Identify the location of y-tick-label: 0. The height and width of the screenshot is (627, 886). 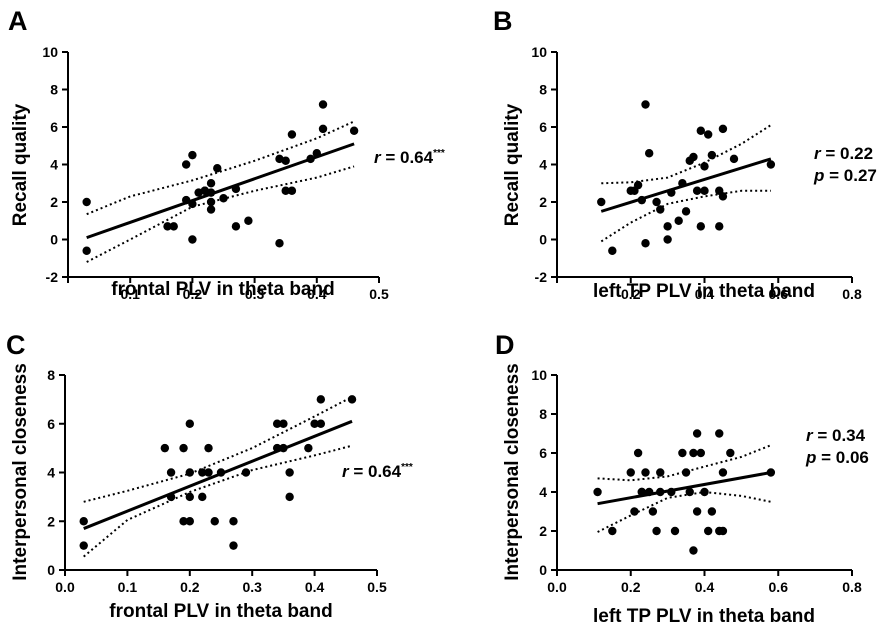
(51, 570).